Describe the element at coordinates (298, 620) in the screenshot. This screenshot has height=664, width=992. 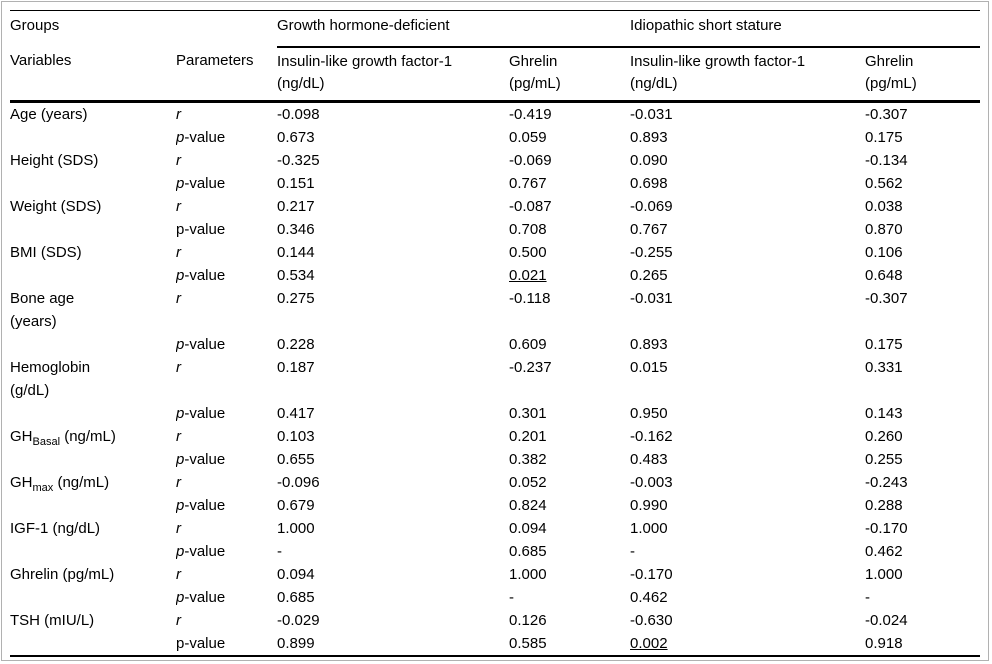
I see `value-cell: -0.029` at that location.